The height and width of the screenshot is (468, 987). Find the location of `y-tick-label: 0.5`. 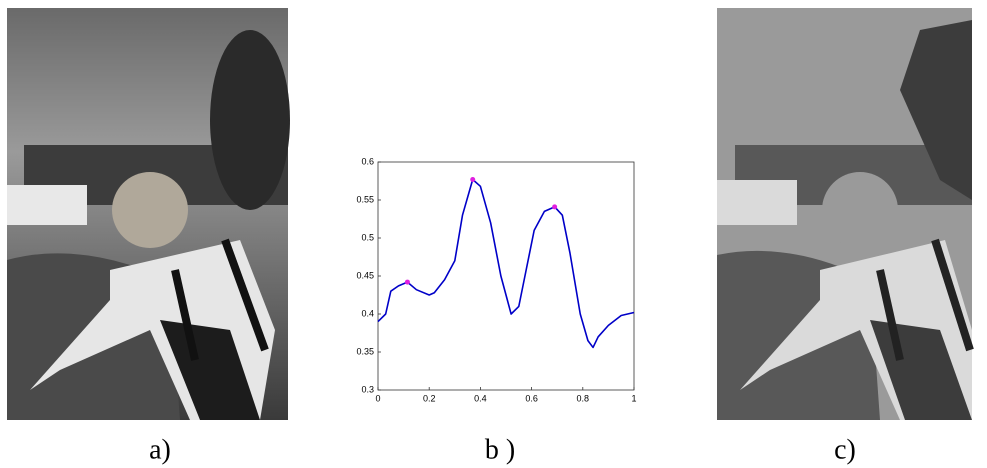

y-tick-label: 0.5 is located at coordinates (367, 237).